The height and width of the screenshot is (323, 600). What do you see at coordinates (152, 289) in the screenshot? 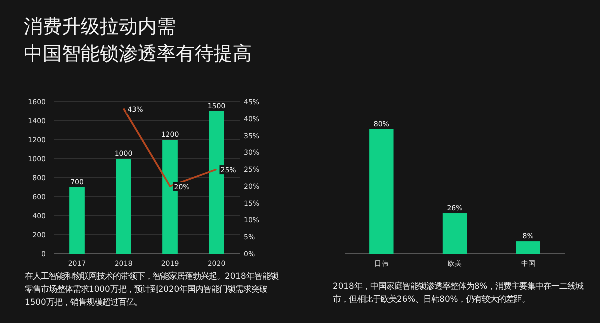
I see `text: 在人工智能和物联网技术的带领下，智能家居蓬勃兴起。2018年智能锁零售市场整体需求1000万把，预计到2020年国内智能门锁需求突破1500万把，销售规模超过百亿。` at bounding box center [152, 289].